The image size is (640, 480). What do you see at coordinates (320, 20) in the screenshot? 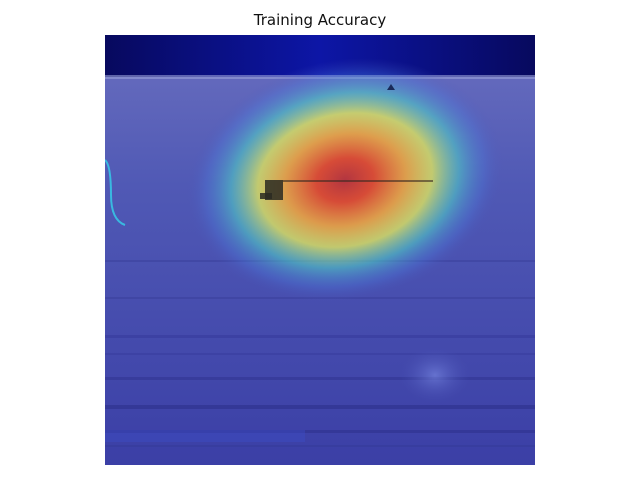
I see `figure-title: Training Accuracy` at bounding box center [320, 20].